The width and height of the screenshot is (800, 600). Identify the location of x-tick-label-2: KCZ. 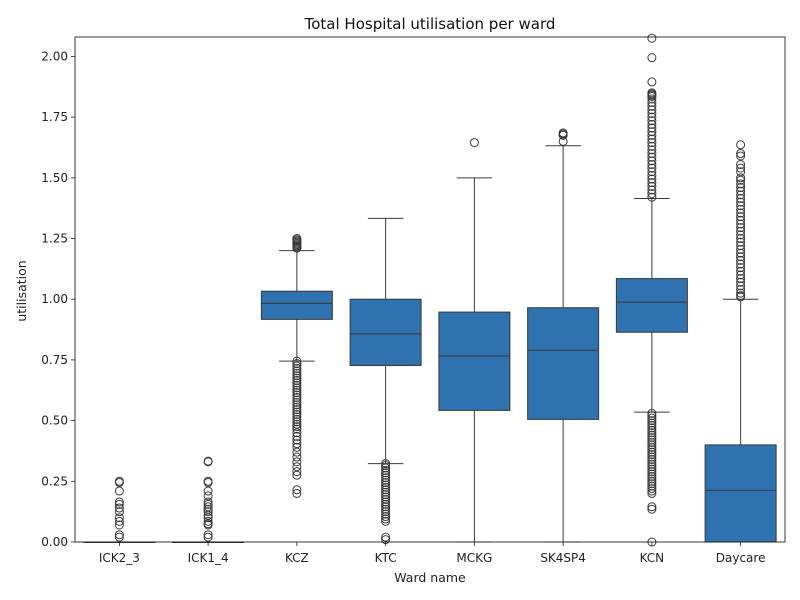
(297, 558).